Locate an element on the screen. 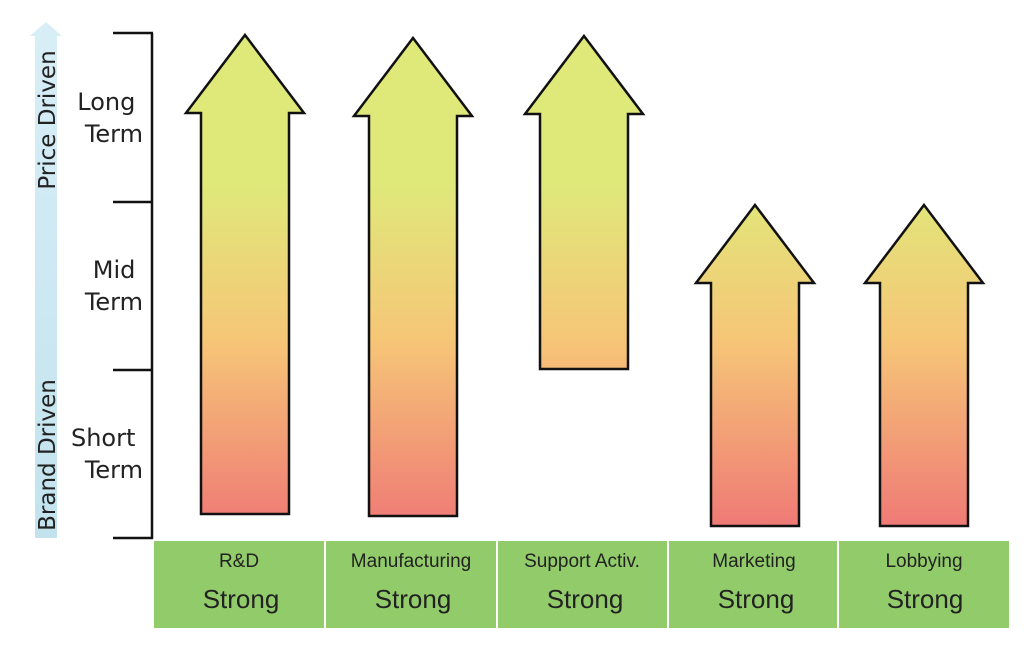  category-cell-marketing is located at coordinates (753, 584).